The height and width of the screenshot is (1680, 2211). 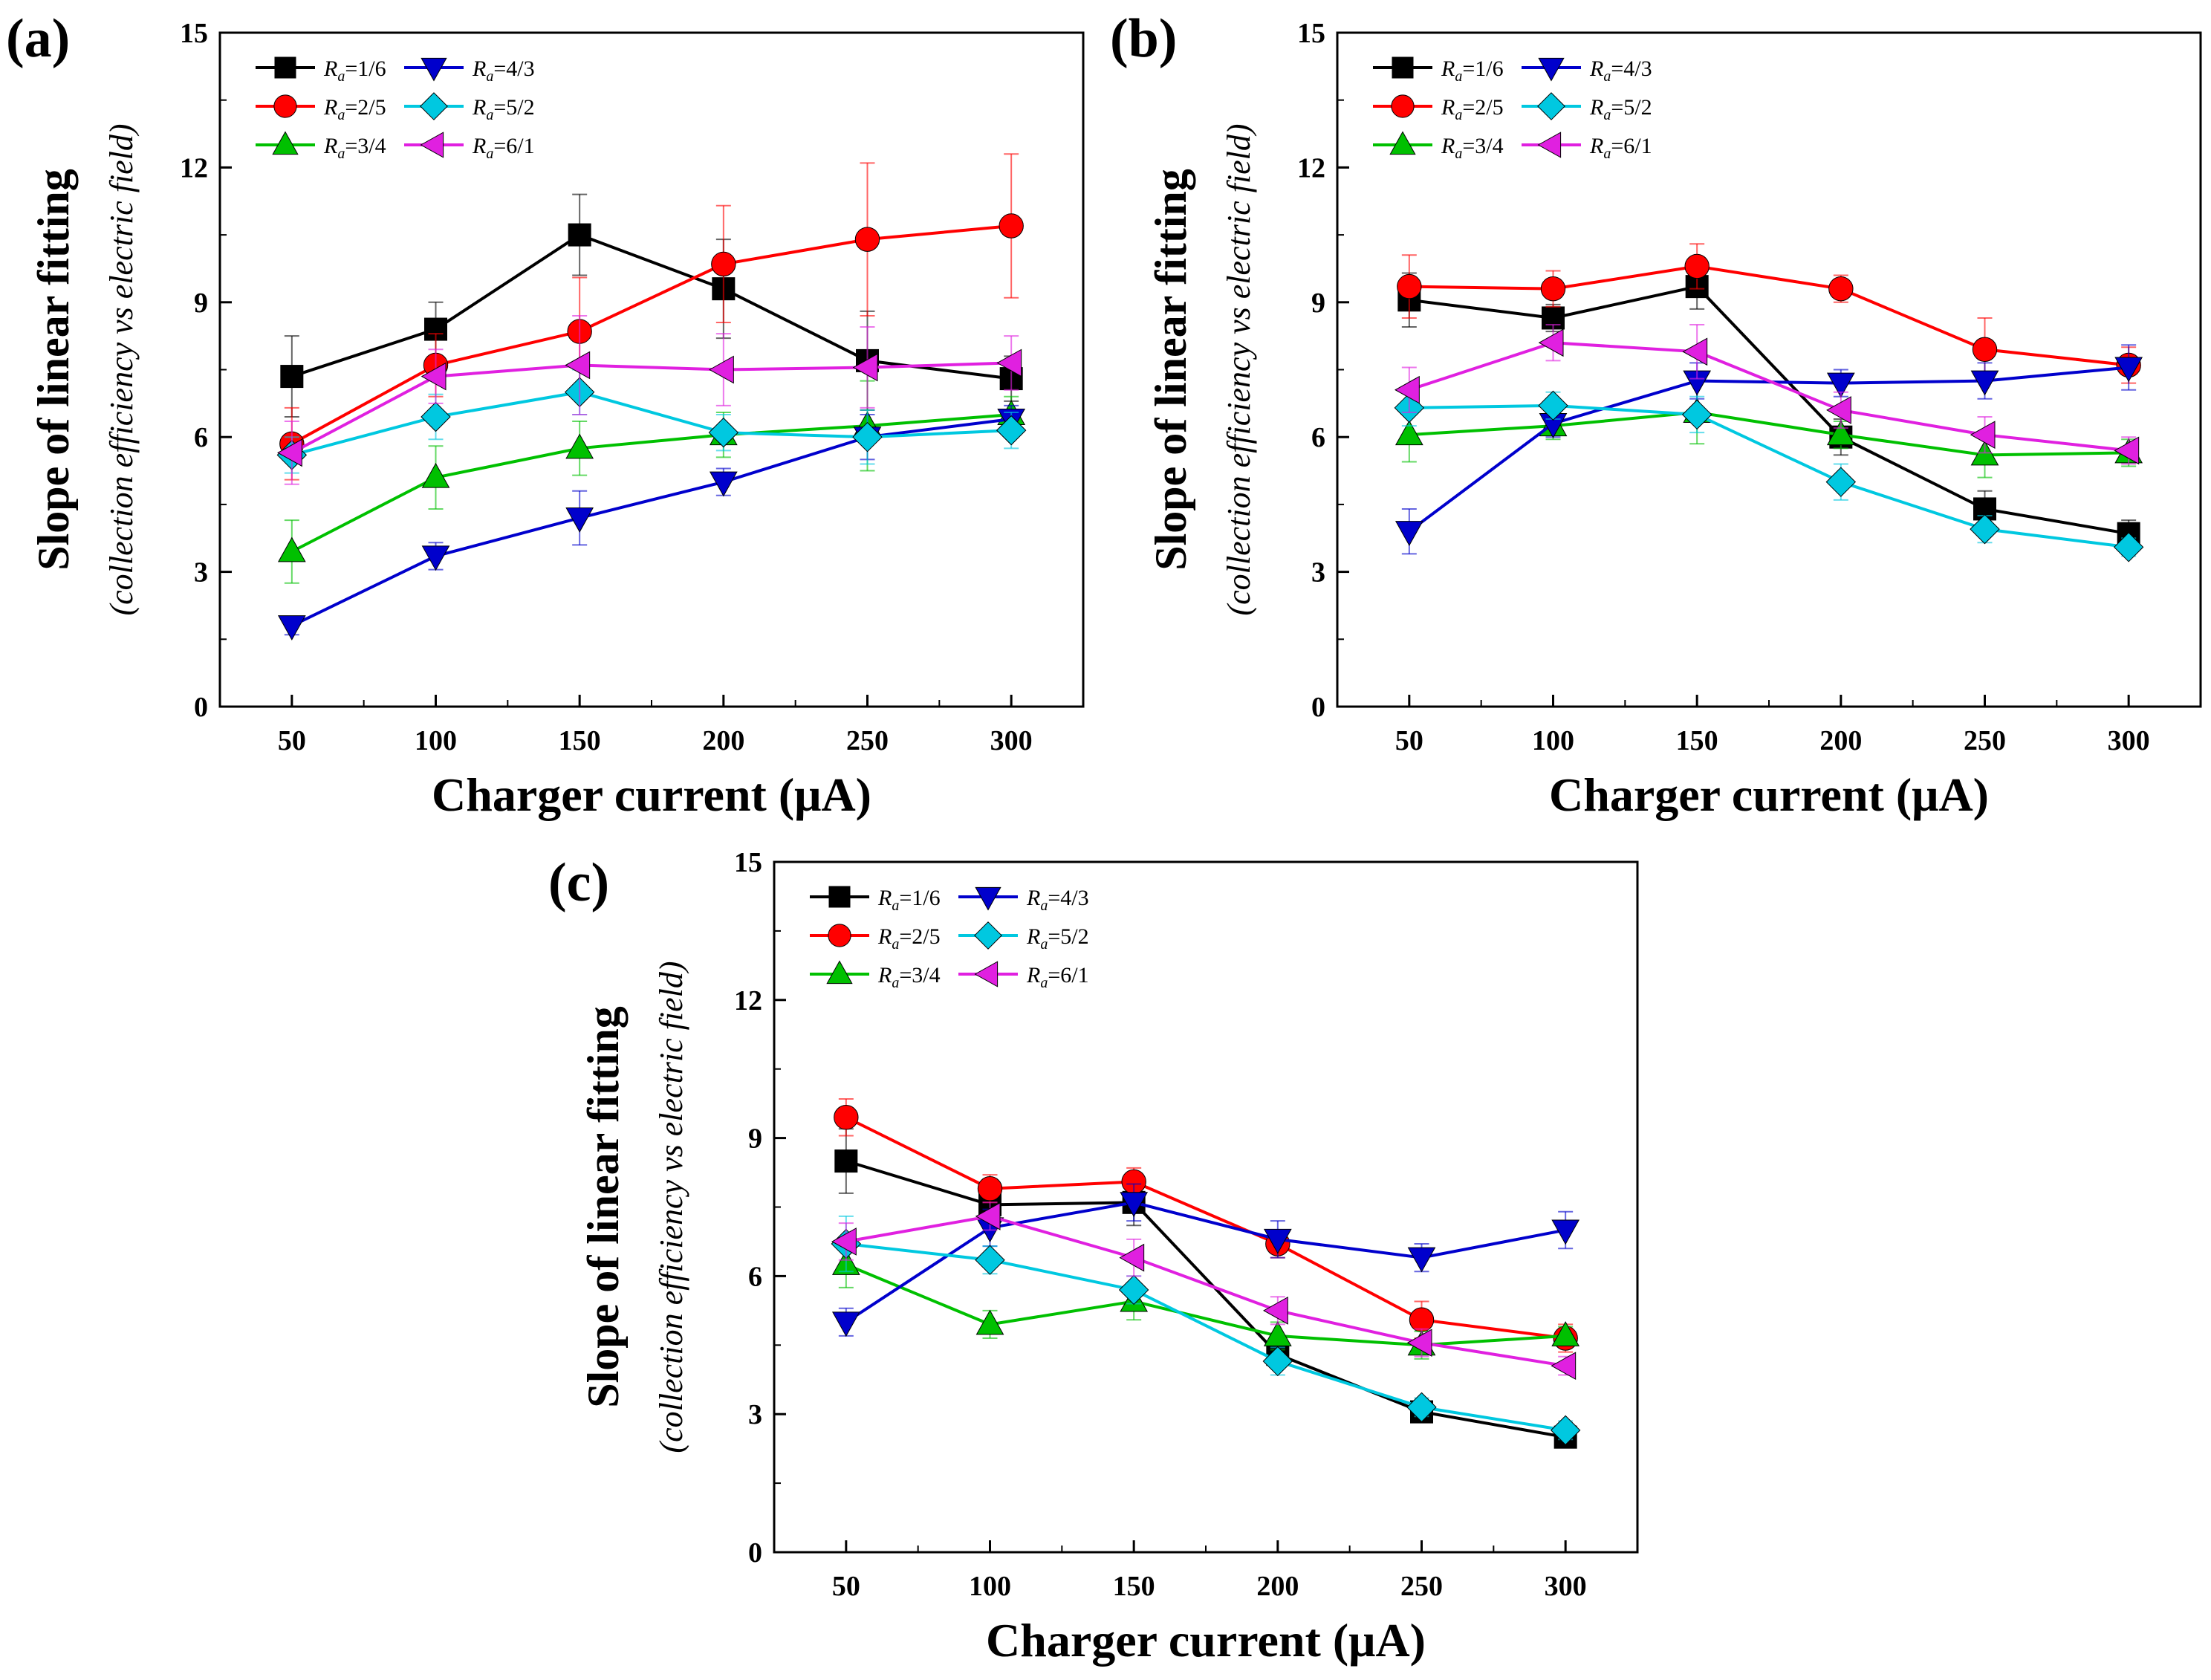 What do you see at coordinates (919, 975) in the screenshot?
I see `legend-value: =3/4` at bounding box center [919, 975].